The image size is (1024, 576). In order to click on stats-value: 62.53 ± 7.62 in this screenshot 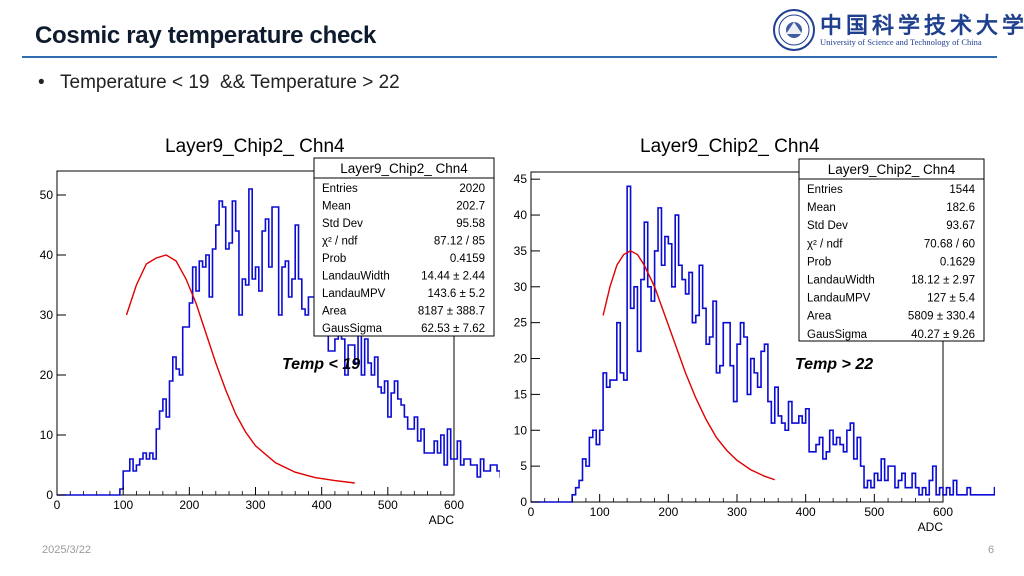, I will do `click(453, 329)`.